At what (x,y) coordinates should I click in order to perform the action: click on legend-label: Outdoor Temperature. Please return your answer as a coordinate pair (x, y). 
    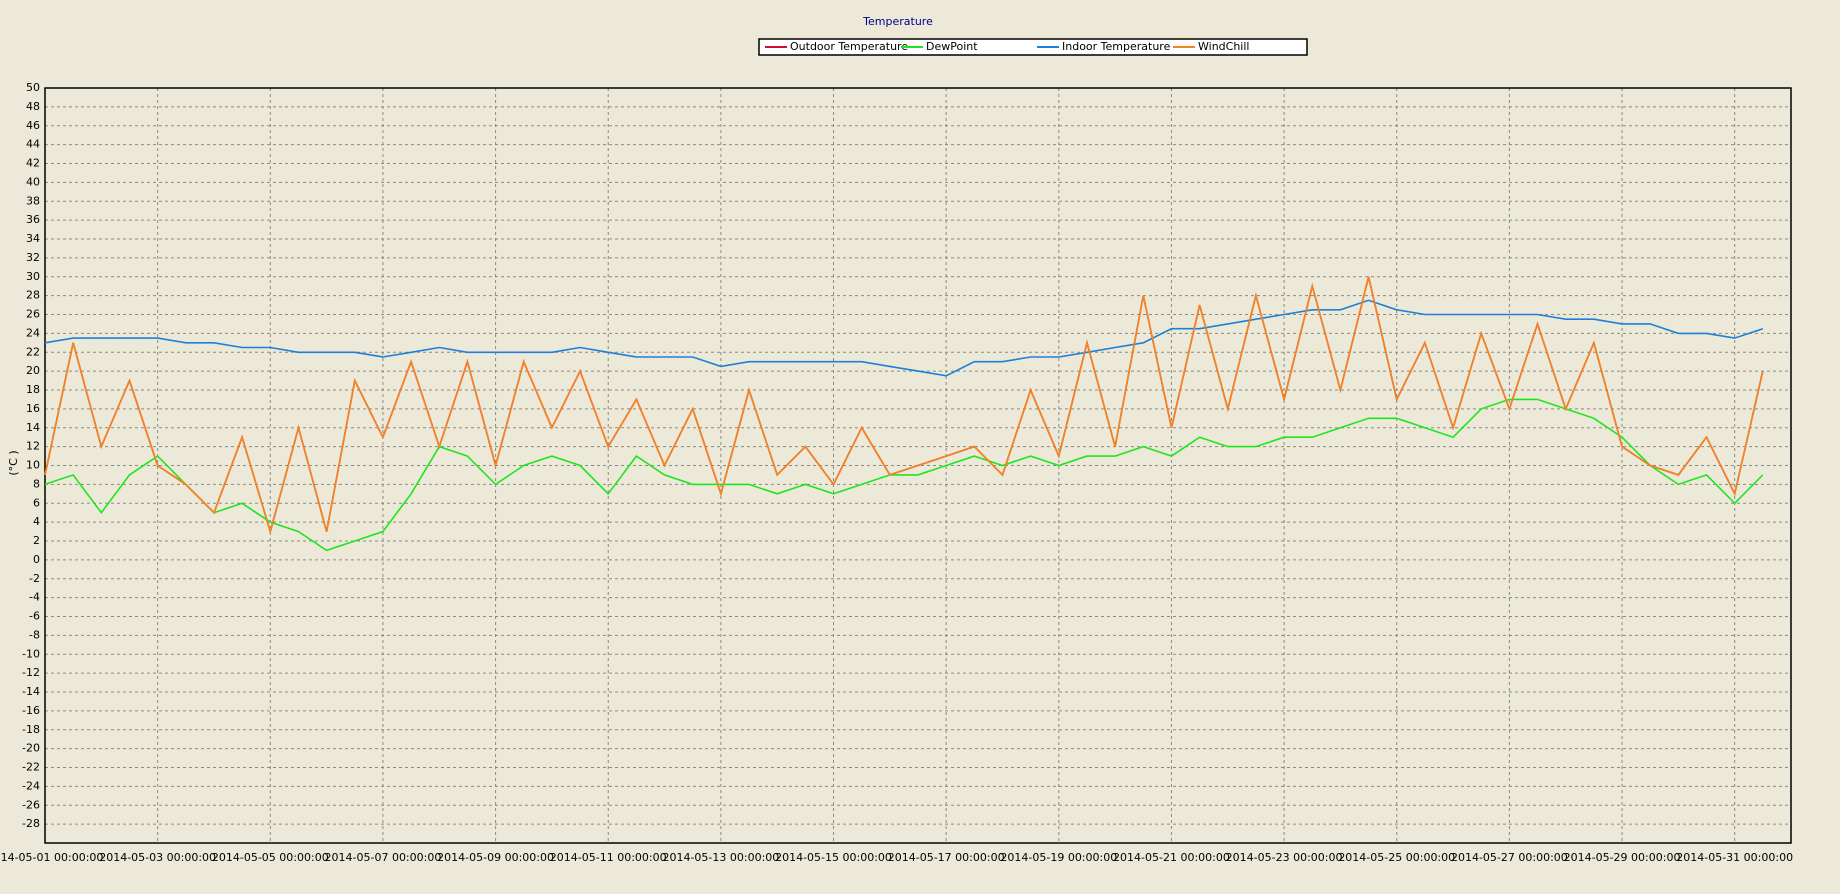
    Looking at the image, I should click on (849, 46).